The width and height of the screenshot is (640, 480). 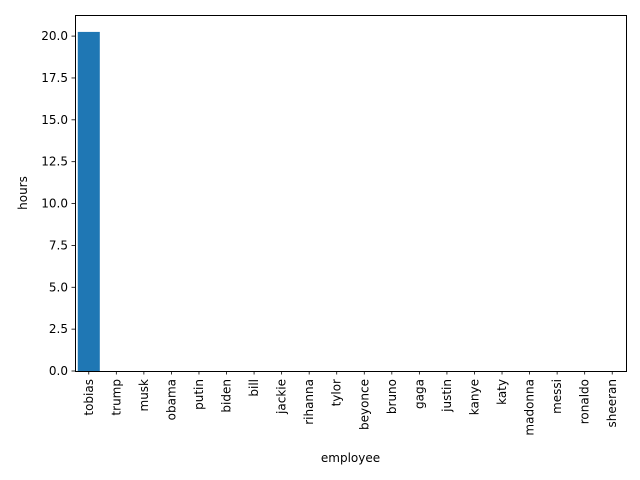 I want to click on x-tick-label-beyonce: beyonce, so click(x=364, y=404).